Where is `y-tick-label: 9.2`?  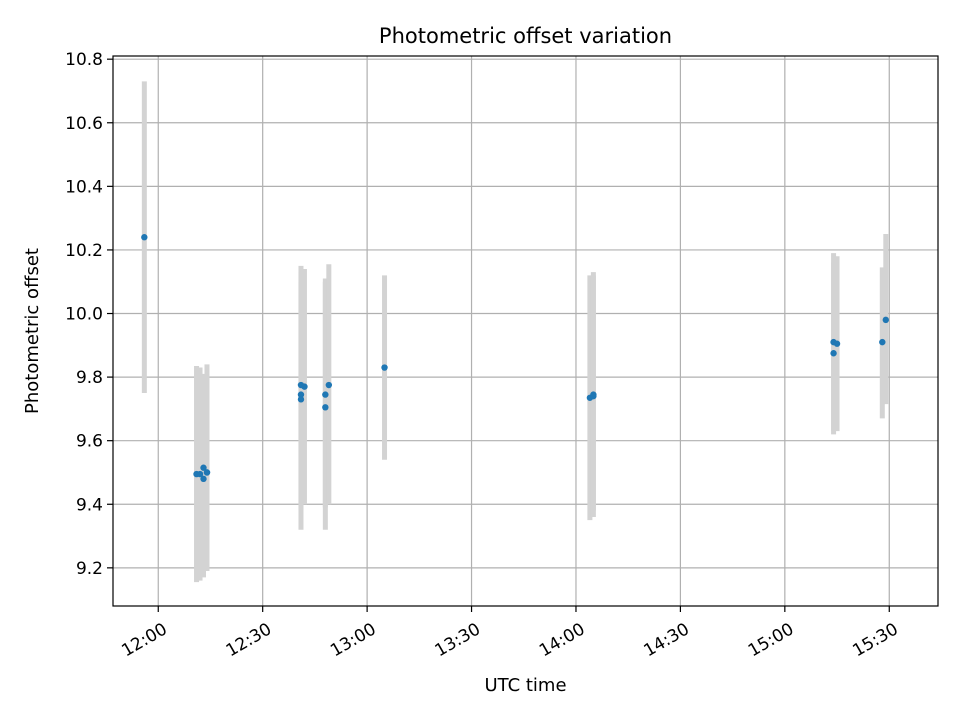 y-tick-label: 9.2 is located at coordinates (89, 569).